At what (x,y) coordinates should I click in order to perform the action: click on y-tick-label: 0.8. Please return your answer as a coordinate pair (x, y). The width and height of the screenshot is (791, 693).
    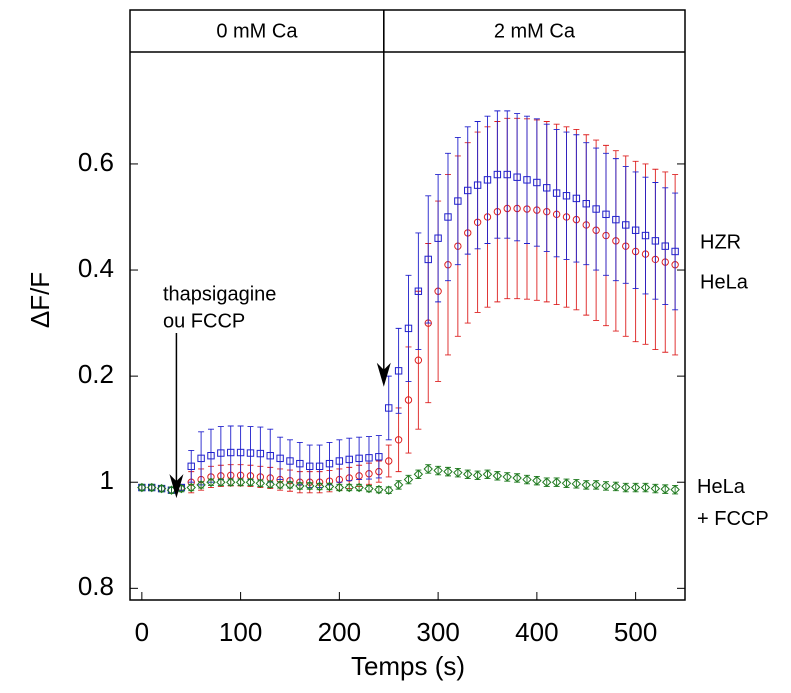
    Looking at the image, I should click on (96, 586).